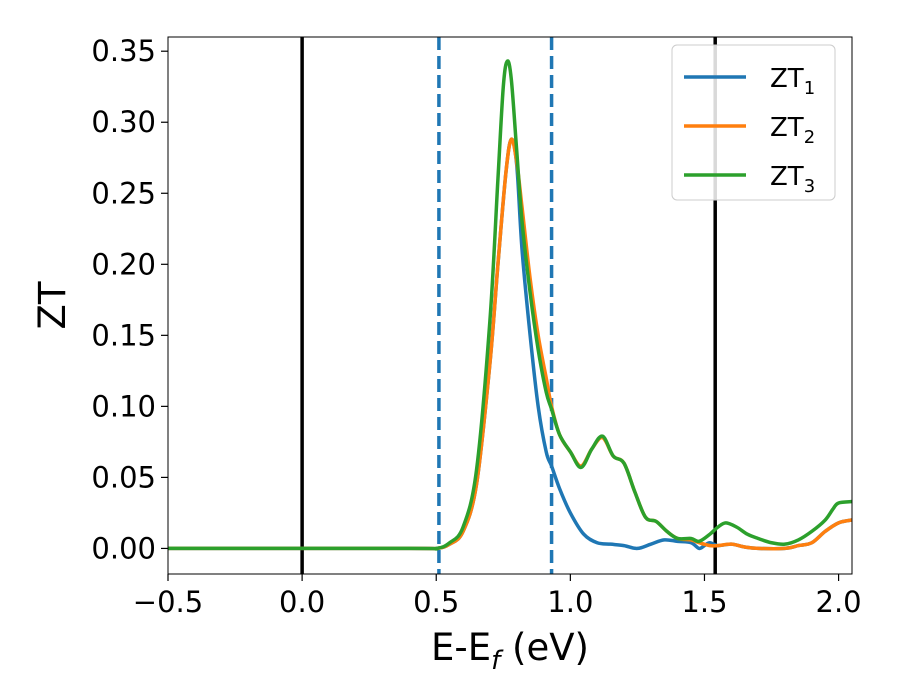  Describe the element at coordinates (839, 602) in the screenshot. I see `x-tick-label: 2.0` at that location.